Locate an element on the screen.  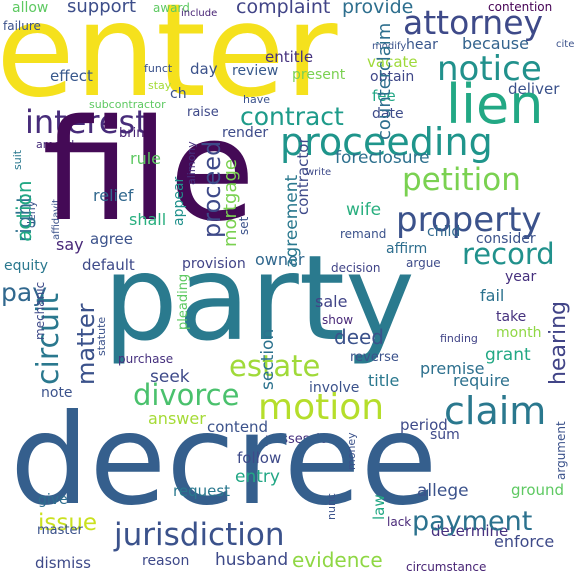
word-fail: fail is located at coordinates (492, 295).